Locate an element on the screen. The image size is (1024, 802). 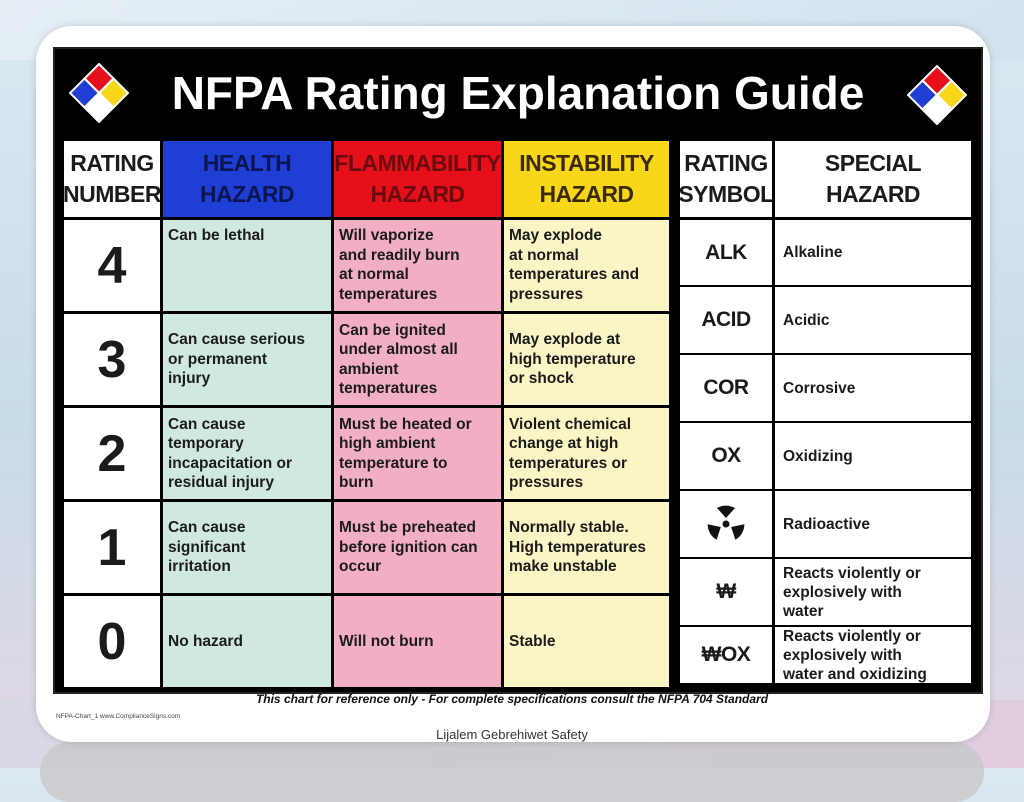
description-line: change at high is located at coordinates (564, 443).